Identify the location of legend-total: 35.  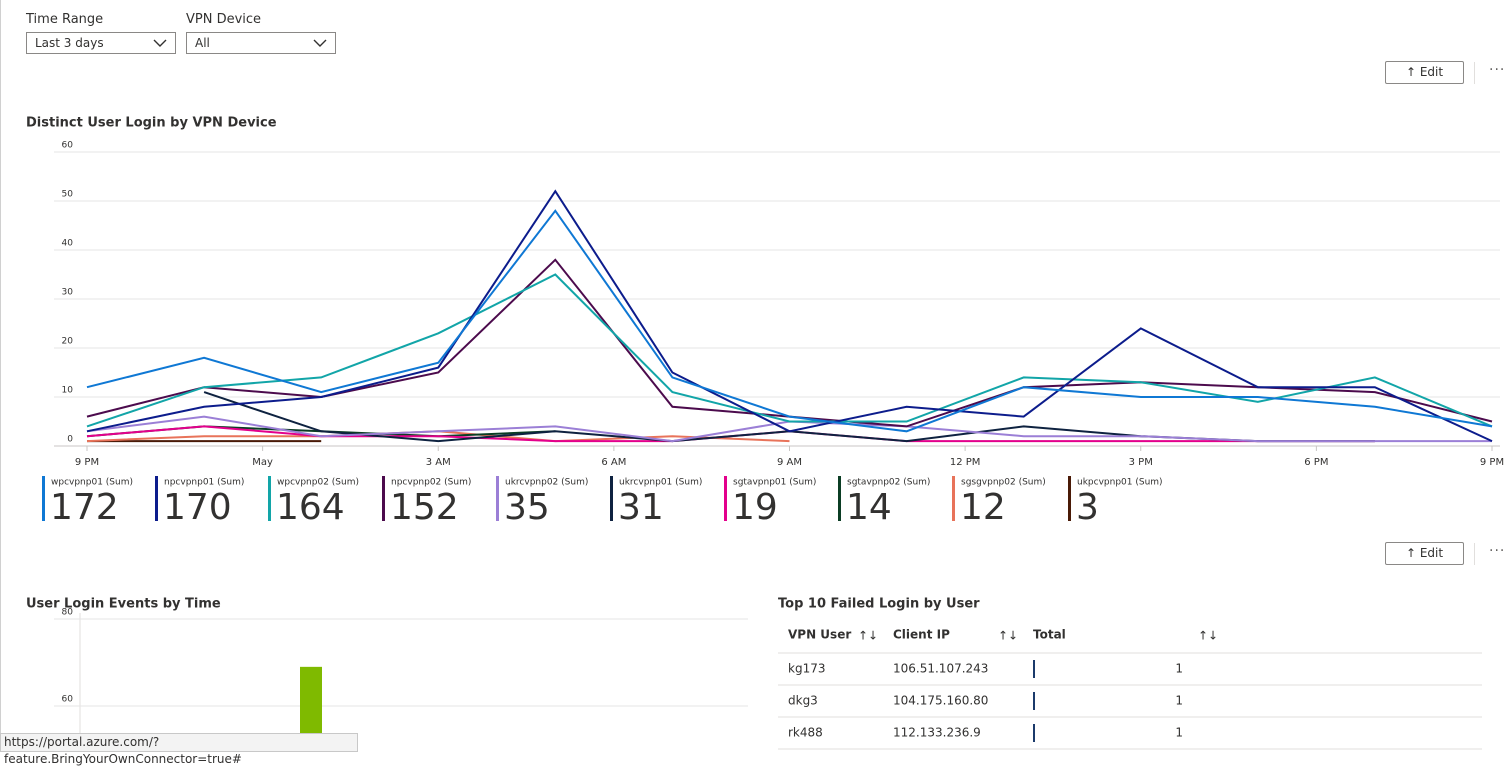
(527, 507).